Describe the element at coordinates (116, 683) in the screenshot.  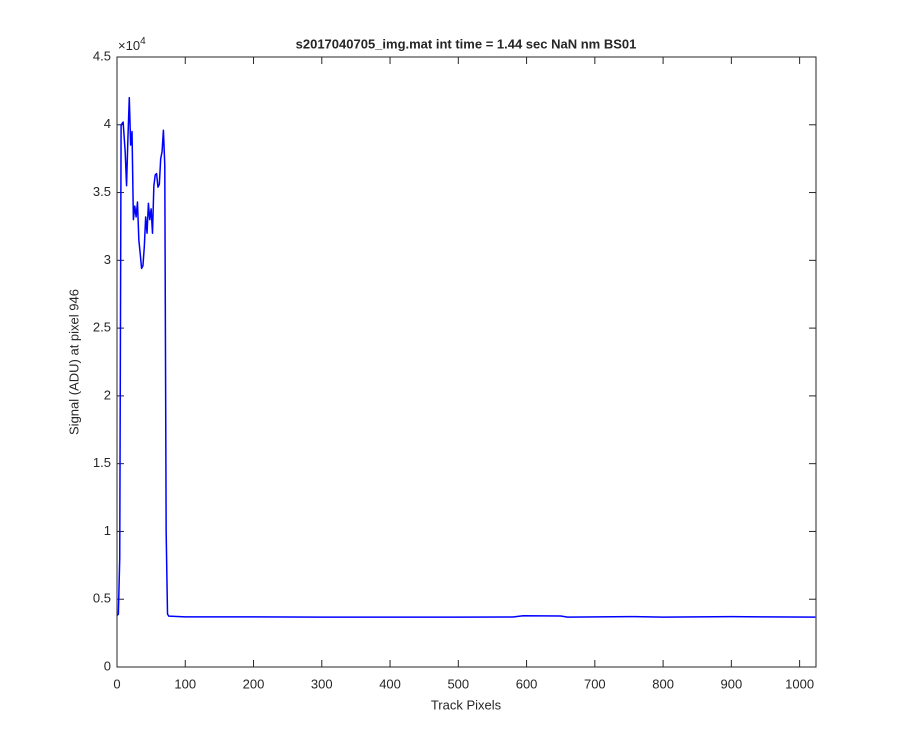
I see `x-tick-label: 0` at that location.